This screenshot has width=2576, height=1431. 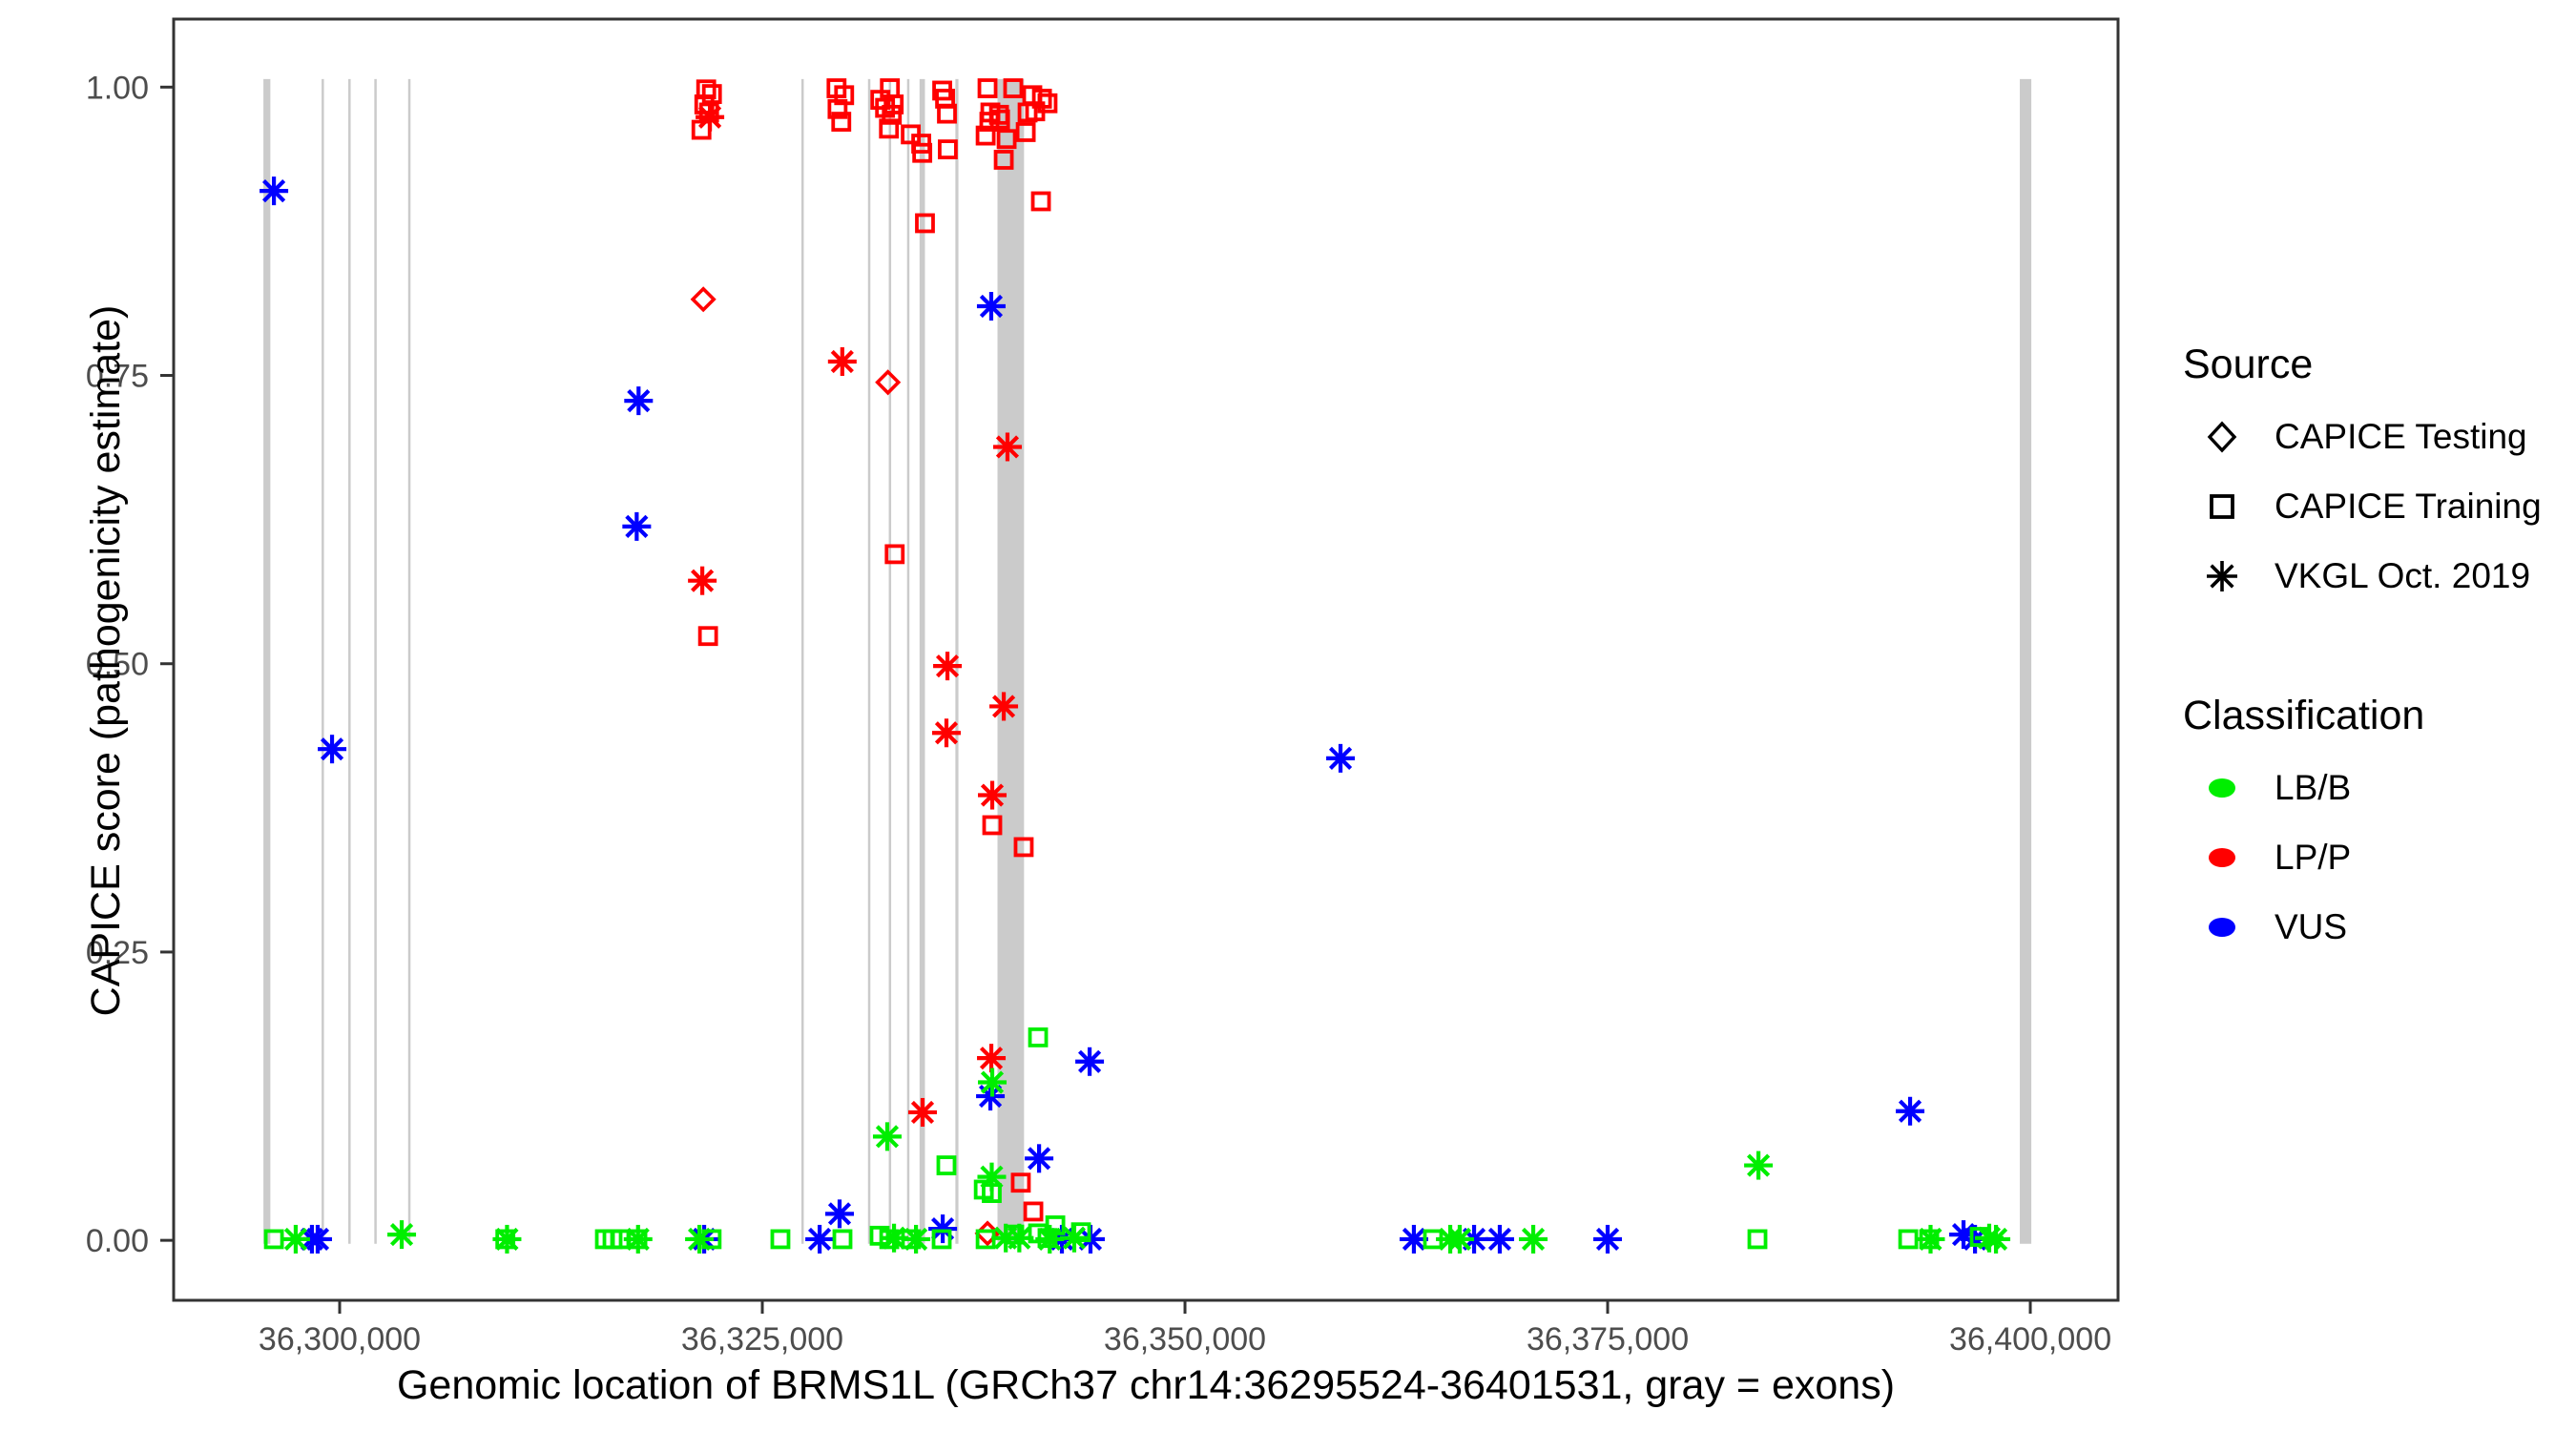 I want to click on y-tick-label: 0.75, so click(x=117, y=377).